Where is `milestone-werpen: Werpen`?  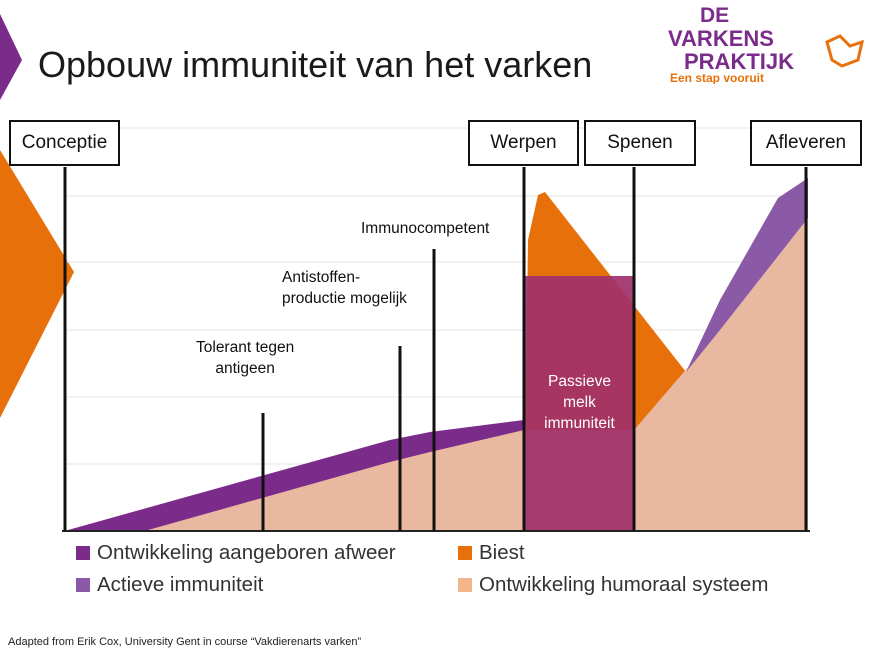
milestone-werpen: Werpen is located at coordinates (523, 143).